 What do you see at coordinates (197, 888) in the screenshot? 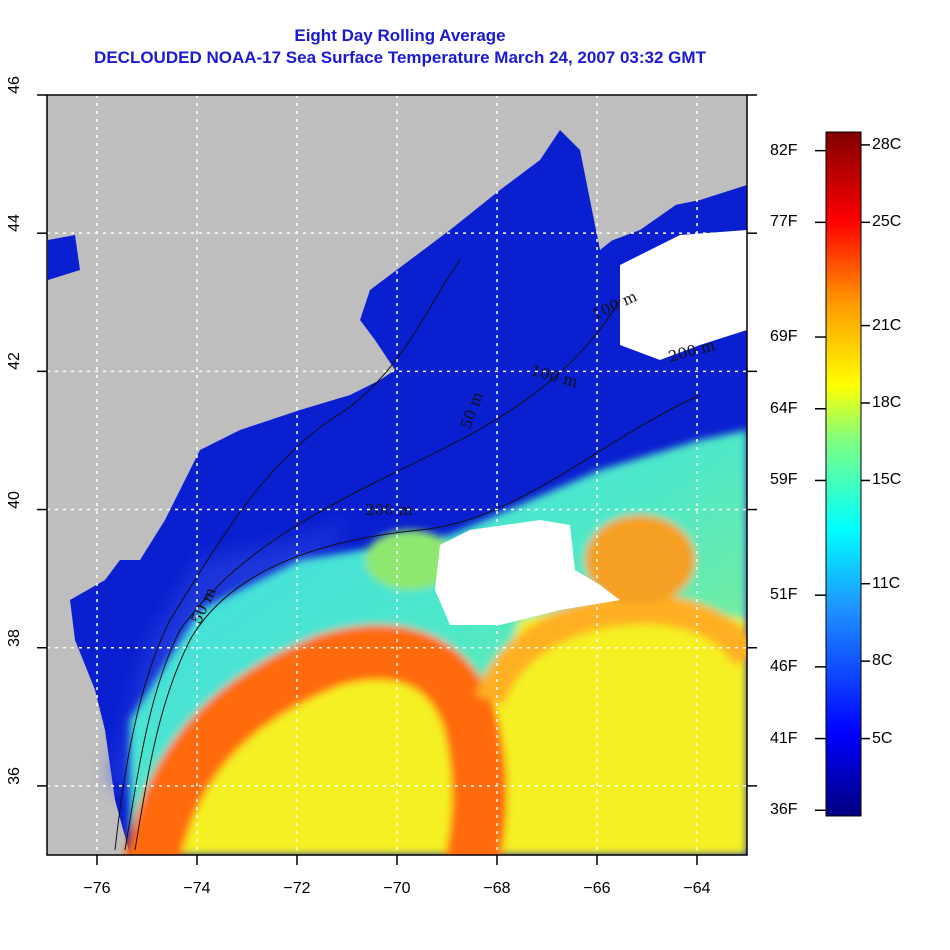
I see `tick-label: −74` at bounding box center [197, 888].